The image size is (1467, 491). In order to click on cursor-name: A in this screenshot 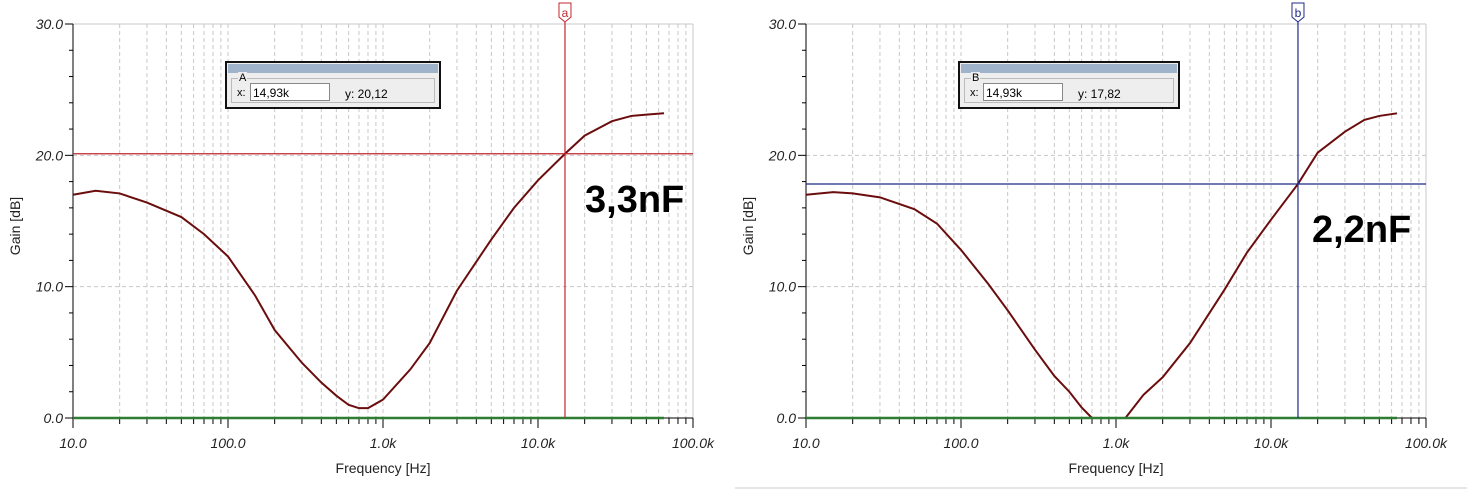, I will do `click(243, 78)`.